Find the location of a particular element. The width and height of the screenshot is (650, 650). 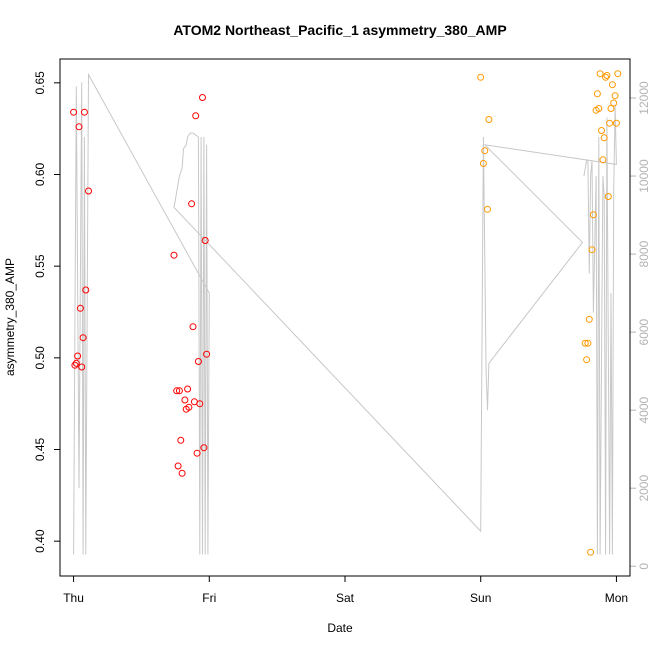

x-axis: Thu Fri Sat Sun Mon is located at coordinates (345, 590).